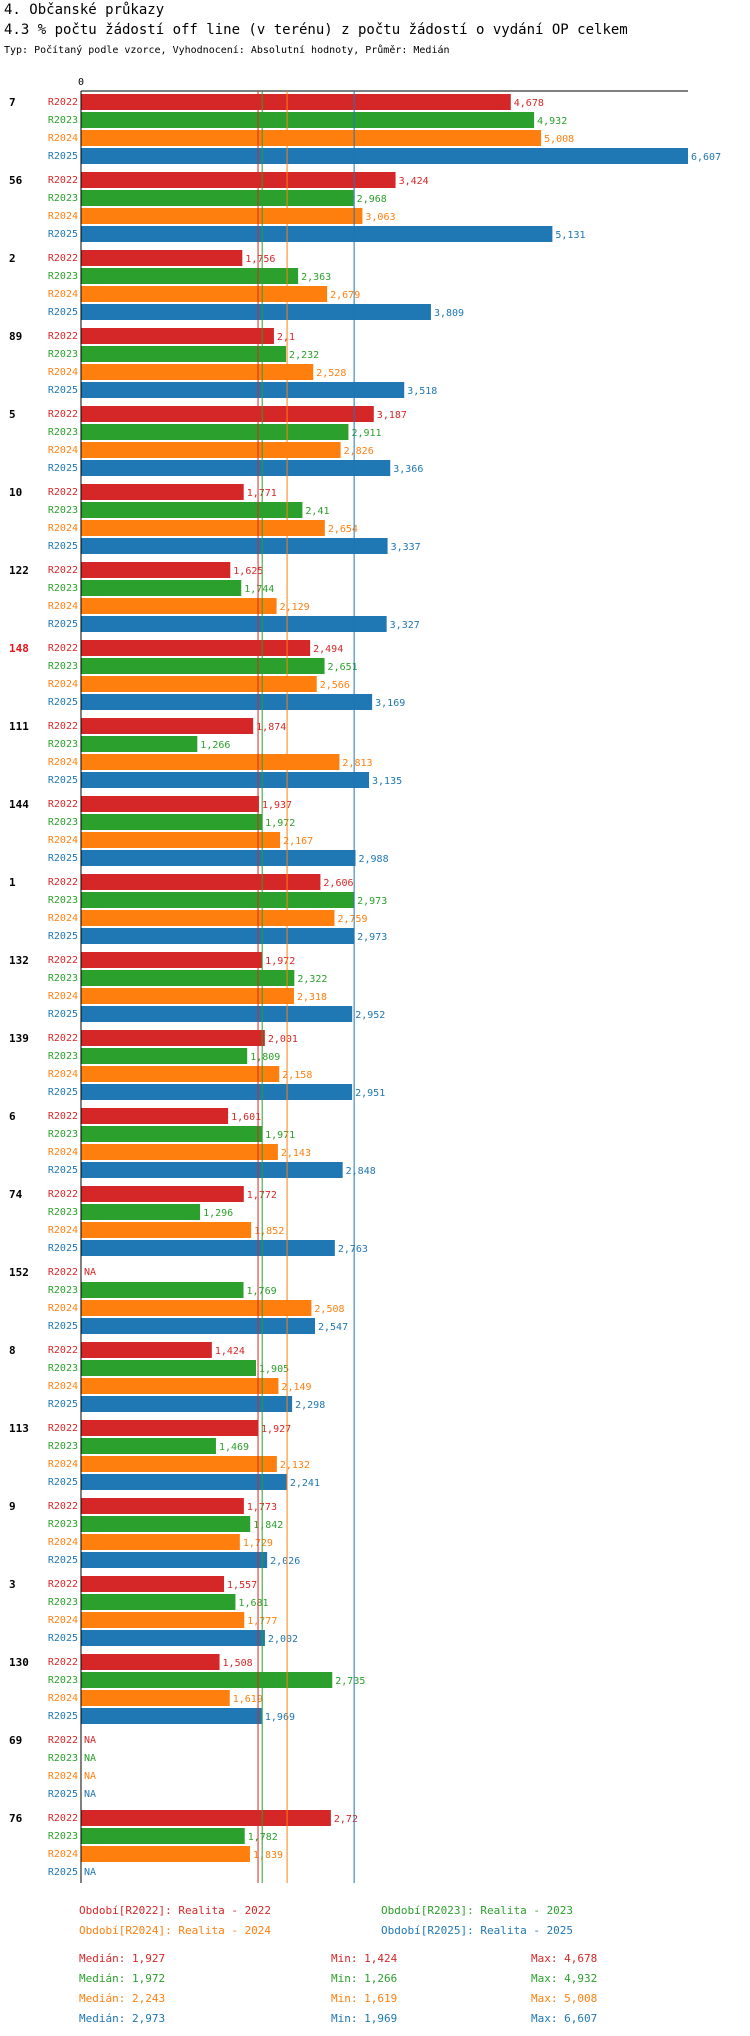  What do you see at coordinates (286, 337) in the screenshot?
I see `data-label: 2,1` at bounding box center [286, 337].